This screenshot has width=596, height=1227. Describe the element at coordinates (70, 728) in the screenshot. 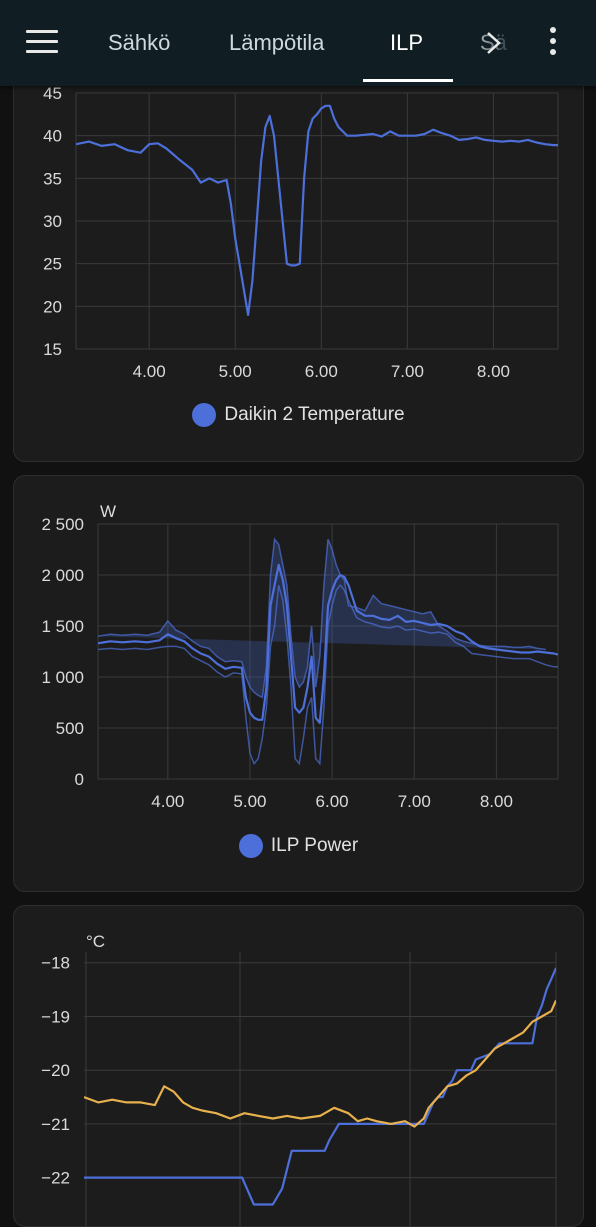

I see `y-tick-label: 500` at that location.